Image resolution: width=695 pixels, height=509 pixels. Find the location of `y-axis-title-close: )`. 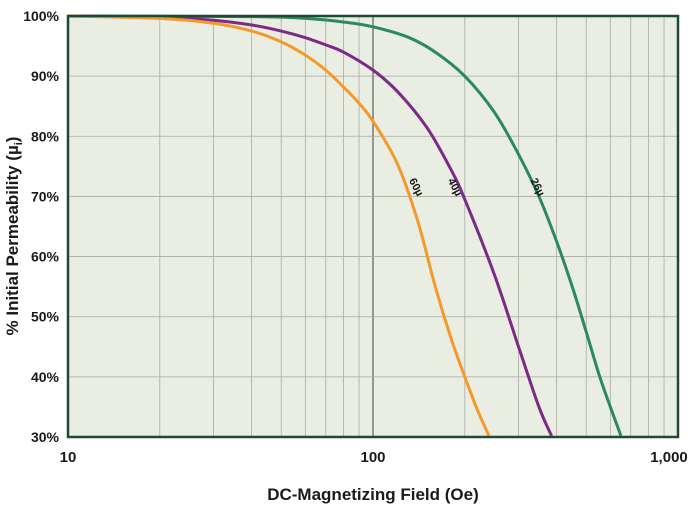

y-axis-title-close: ) is located at coordinates (12, 140).